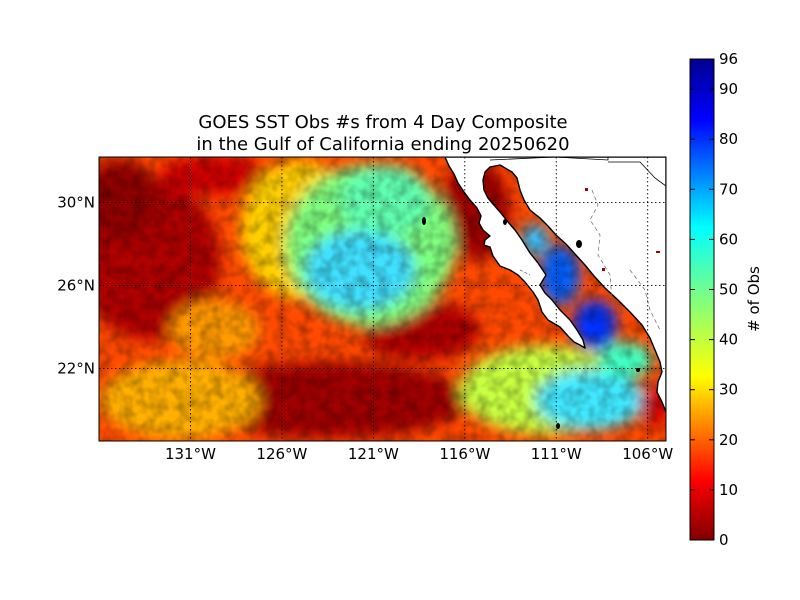  I want to click on colorbar-tick-label: 20, so click(728, 440).